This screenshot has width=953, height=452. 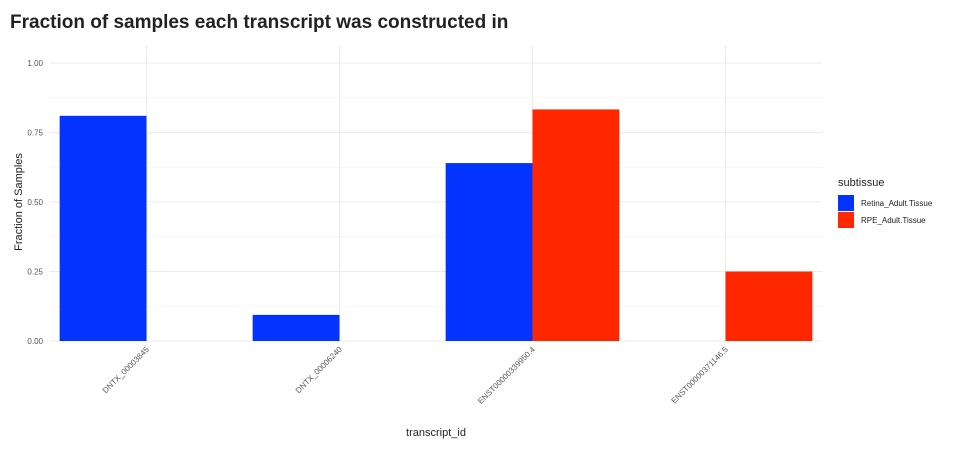 I want to click on y-axis-ticks: 0.00 0.25 0.50 0.75 1.00, so click(x=35, y=202).